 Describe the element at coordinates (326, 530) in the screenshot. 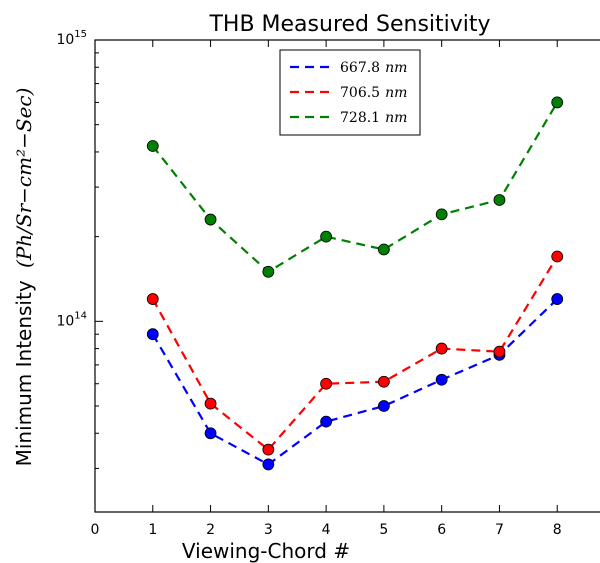

I see `x-tick-label: 4` at that location.